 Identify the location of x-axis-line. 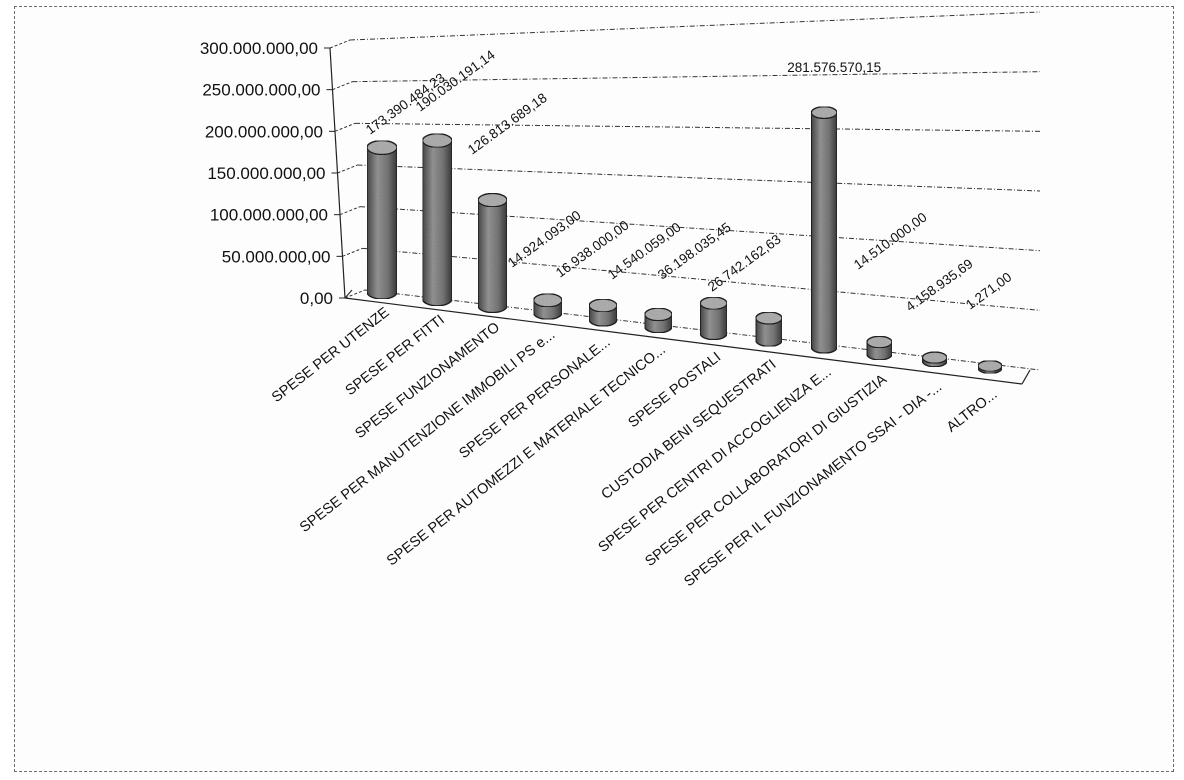
(683, 341).